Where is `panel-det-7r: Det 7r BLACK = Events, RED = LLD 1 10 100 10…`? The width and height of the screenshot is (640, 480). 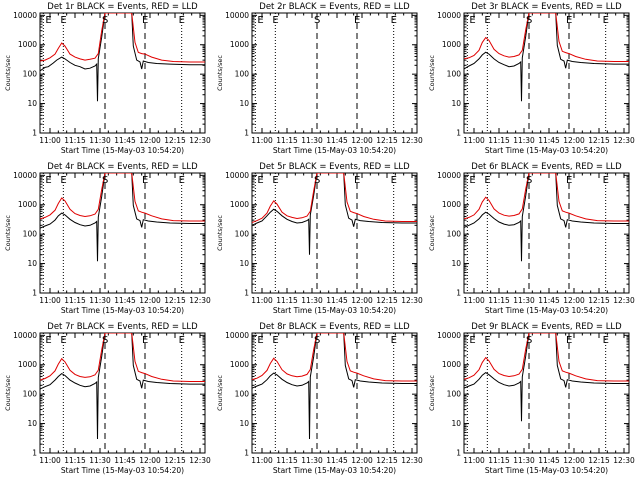
panel-det-7r: Det 7r BLACK = Events, RED = LLD 1 10 100 10… is located at coordinates (107, 398).